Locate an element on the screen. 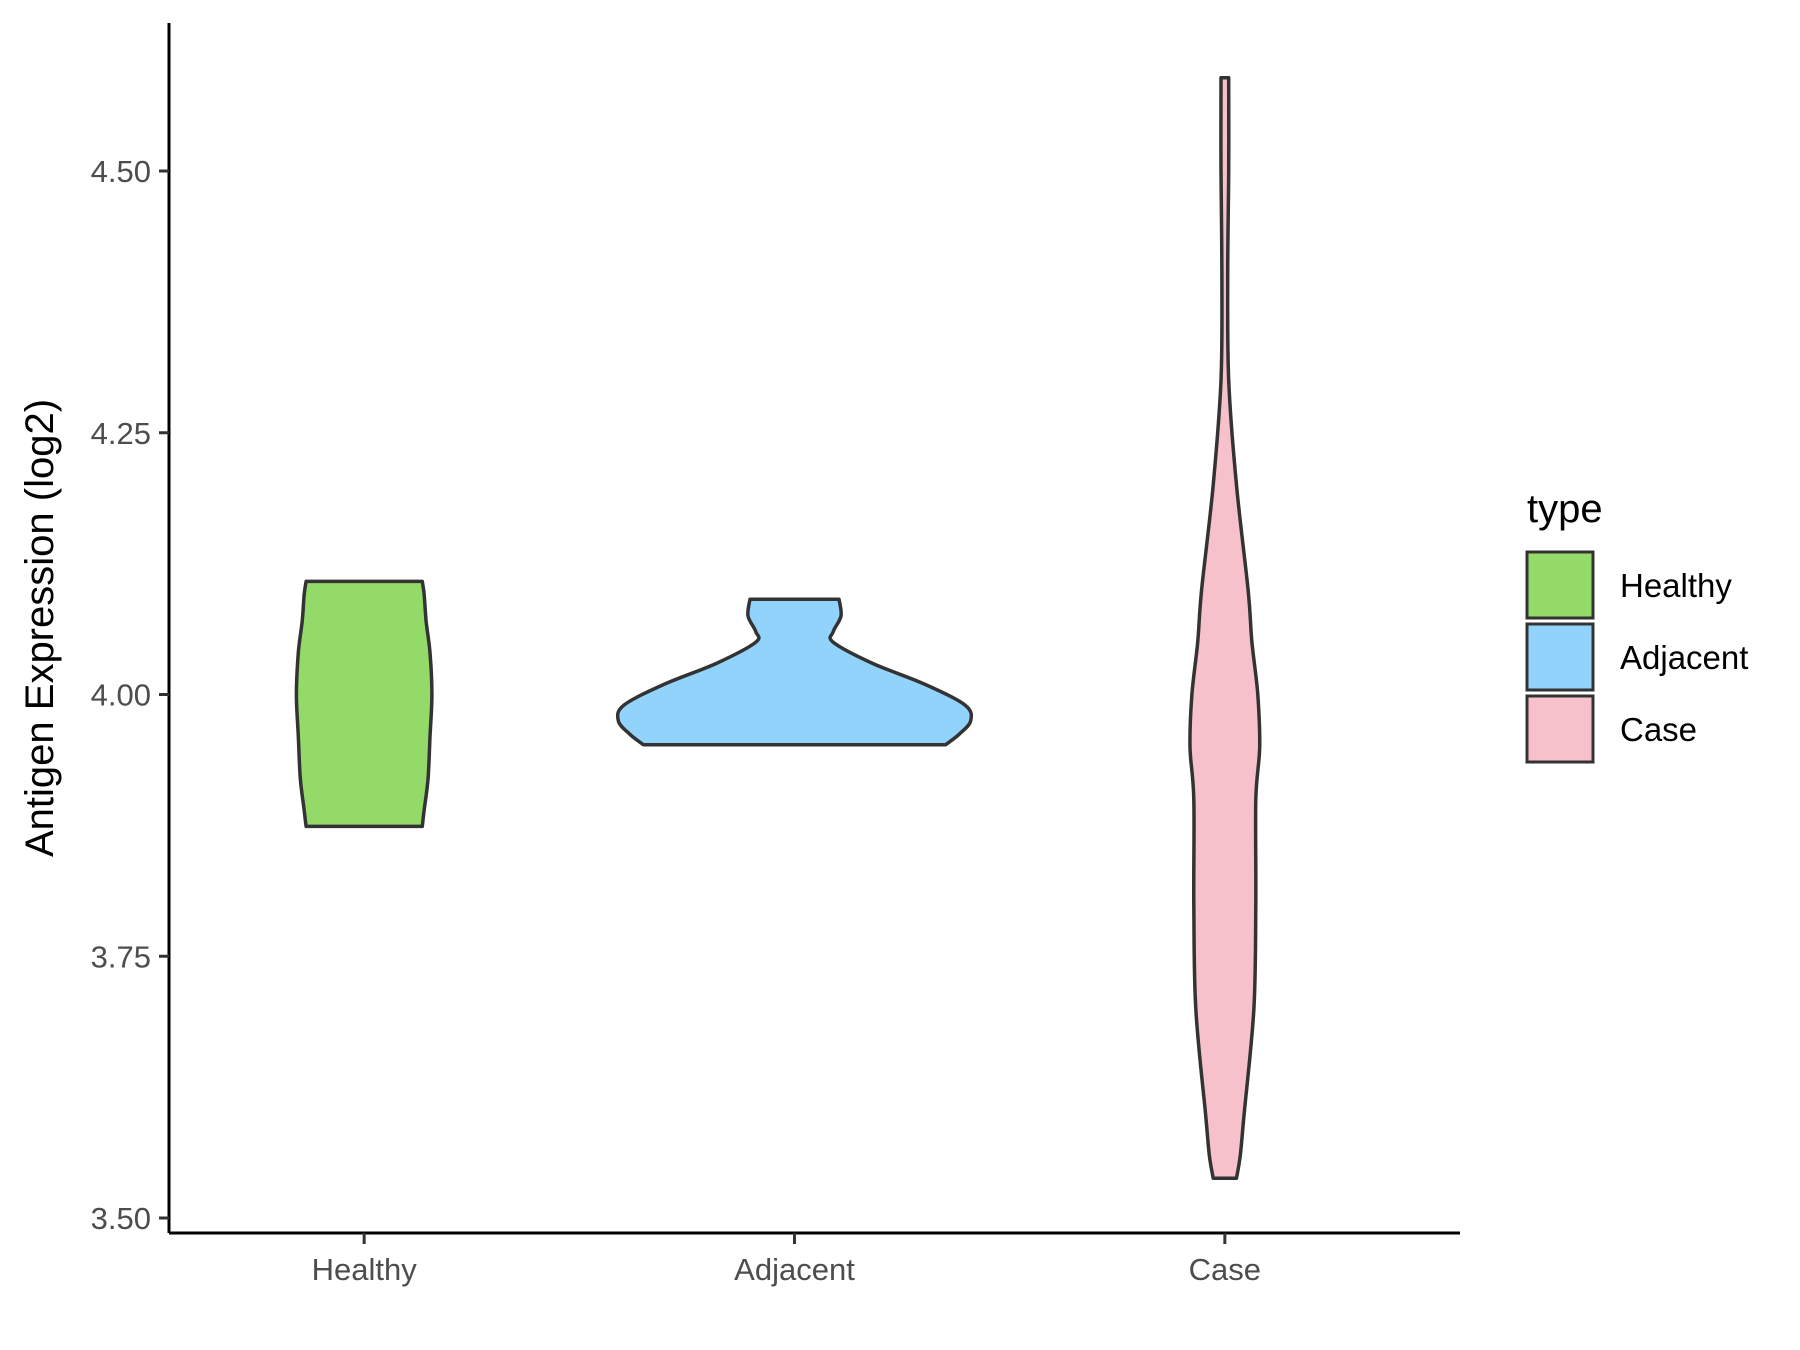 The height and width of the screenshot is (1350, 1800). legend-label-case: Case is located at coordinates (1658, 729).